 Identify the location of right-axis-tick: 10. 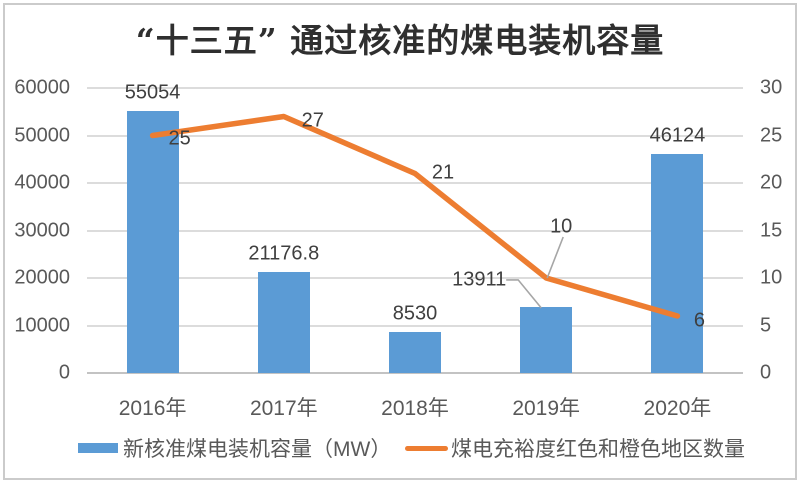
(771, 277).